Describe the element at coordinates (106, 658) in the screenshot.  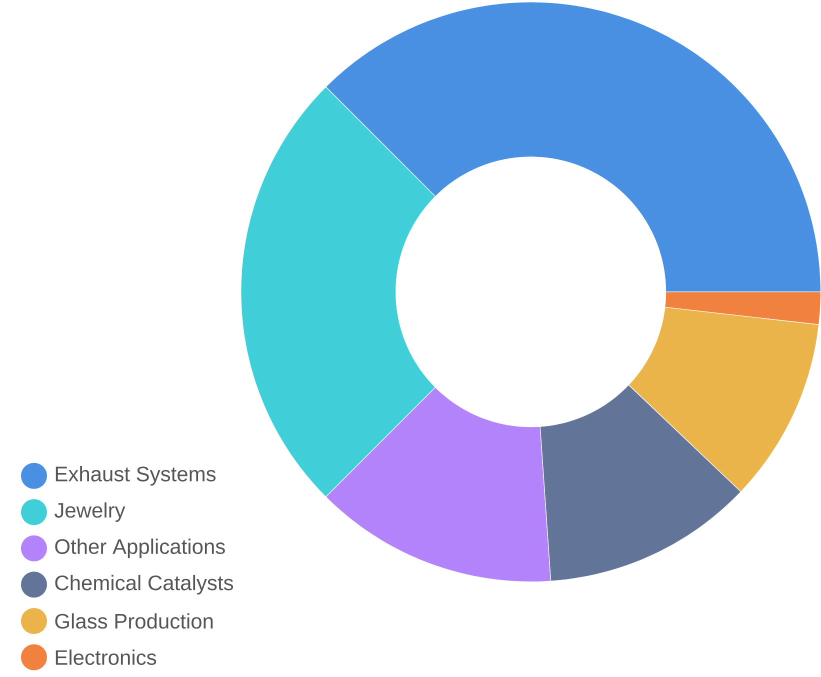
I see `legend-label: Electronics` at that location.